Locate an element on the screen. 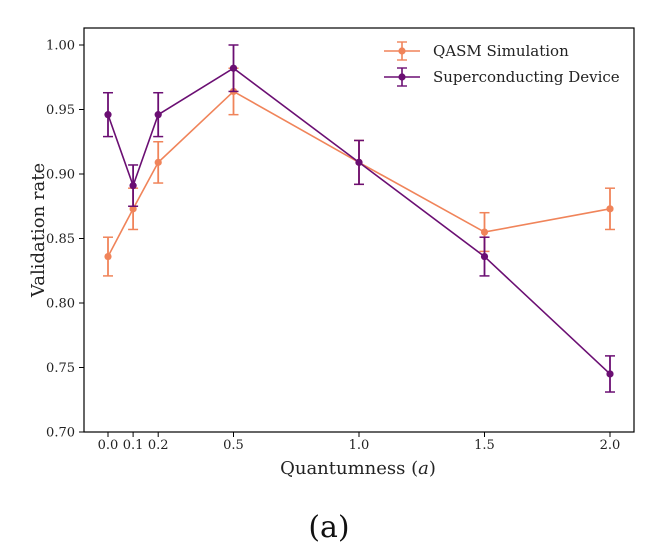 Image resolution: width=647 pixels, height=557 pixels. legend-item: Superconducting Device is located at coordinates (502, 77).